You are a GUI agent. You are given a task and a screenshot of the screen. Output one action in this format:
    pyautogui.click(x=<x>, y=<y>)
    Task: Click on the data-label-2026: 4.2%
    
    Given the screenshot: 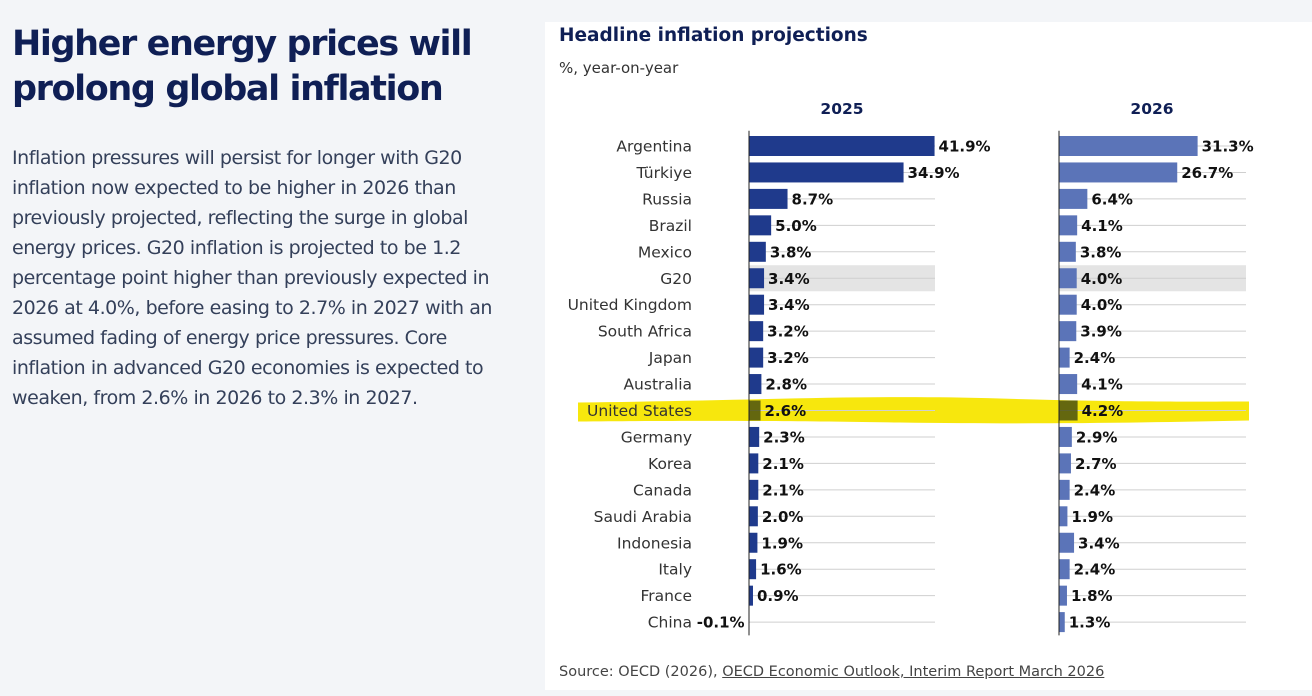 What is the action you would take?
    pyautogui.click(x=1103, y=411)
    